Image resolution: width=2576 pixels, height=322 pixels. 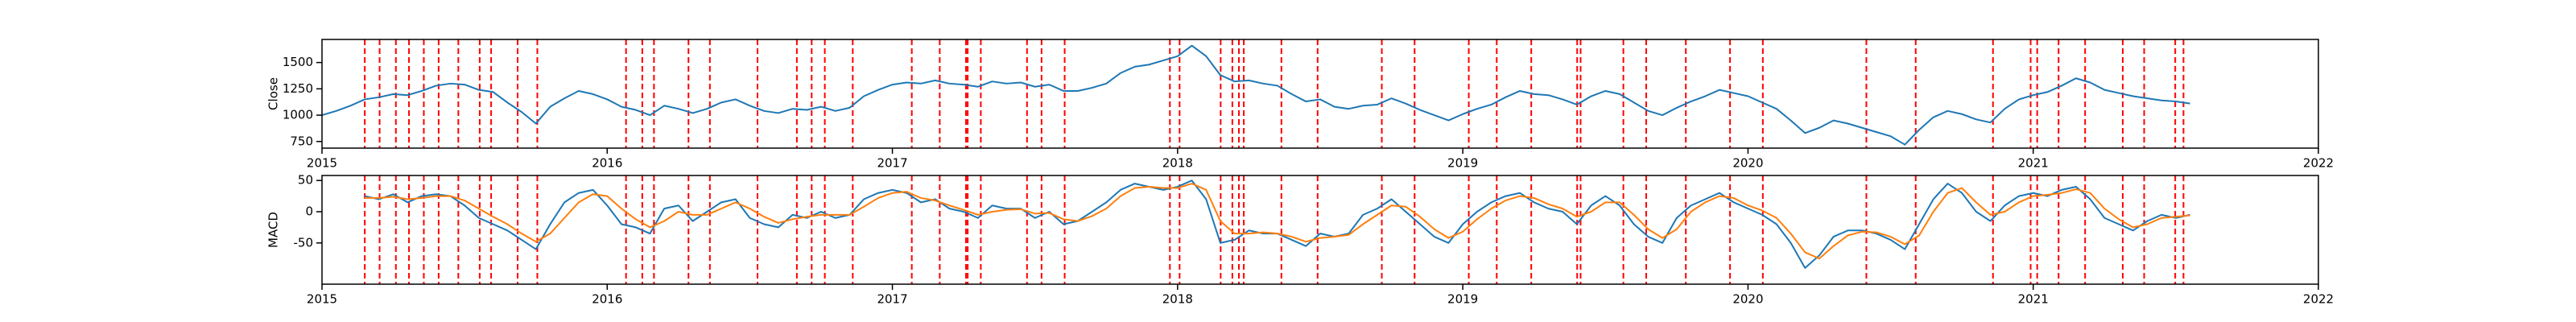 I want to click on y-tick-label: 750, so click(x=301, y=141).